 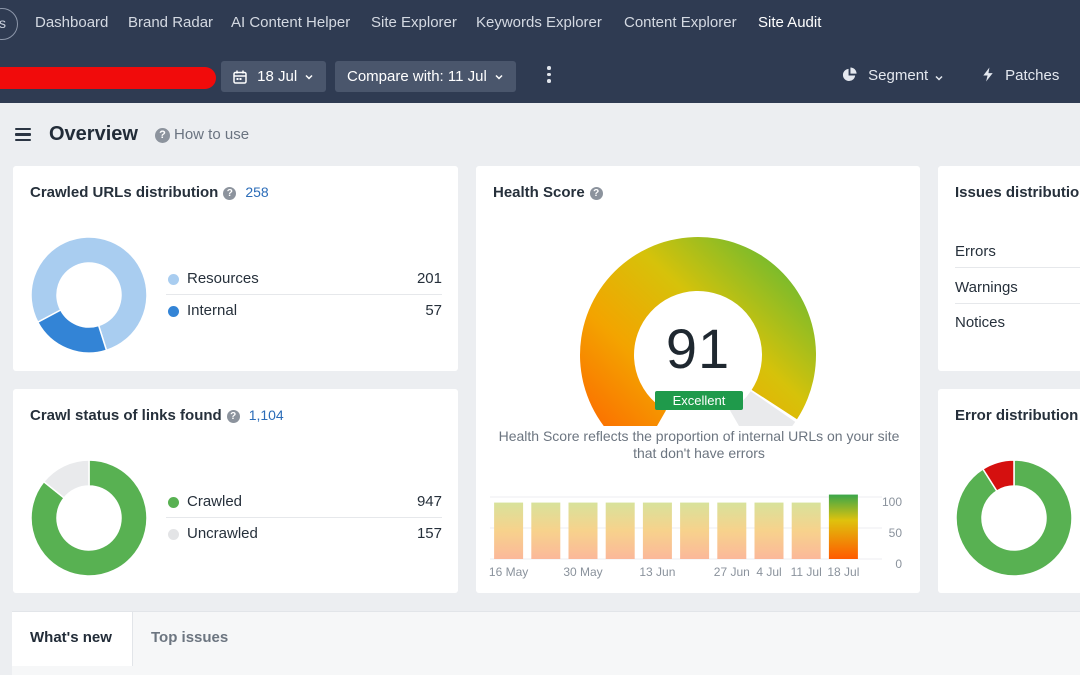 I want to click on bottom-tabs: What's new Top issues, so click(x=546, y=643).